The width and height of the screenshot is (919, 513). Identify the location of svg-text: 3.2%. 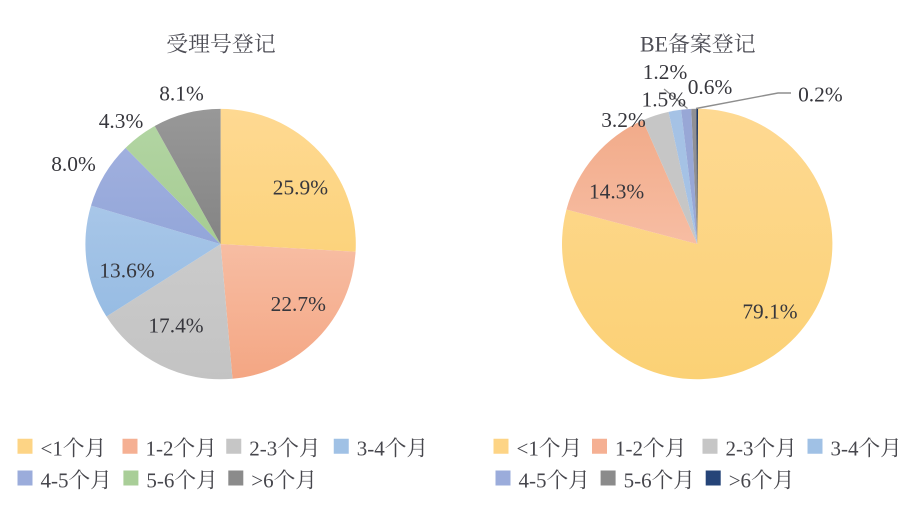
(623, 120).